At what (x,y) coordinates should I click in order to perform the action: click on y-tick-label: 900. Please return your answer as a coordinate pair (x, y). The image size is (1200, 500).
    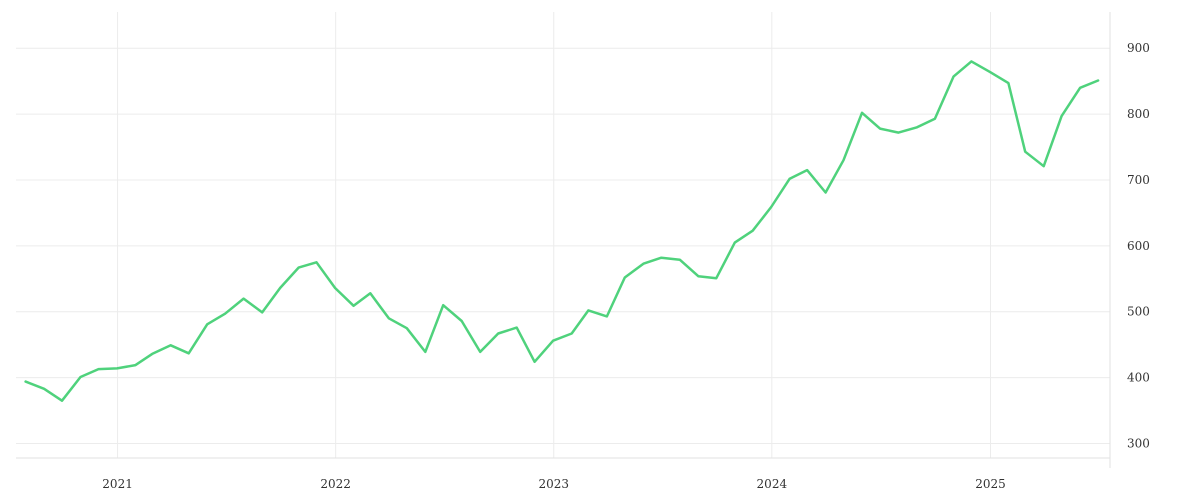
    Looking at the image, I should click on (1138, 48).